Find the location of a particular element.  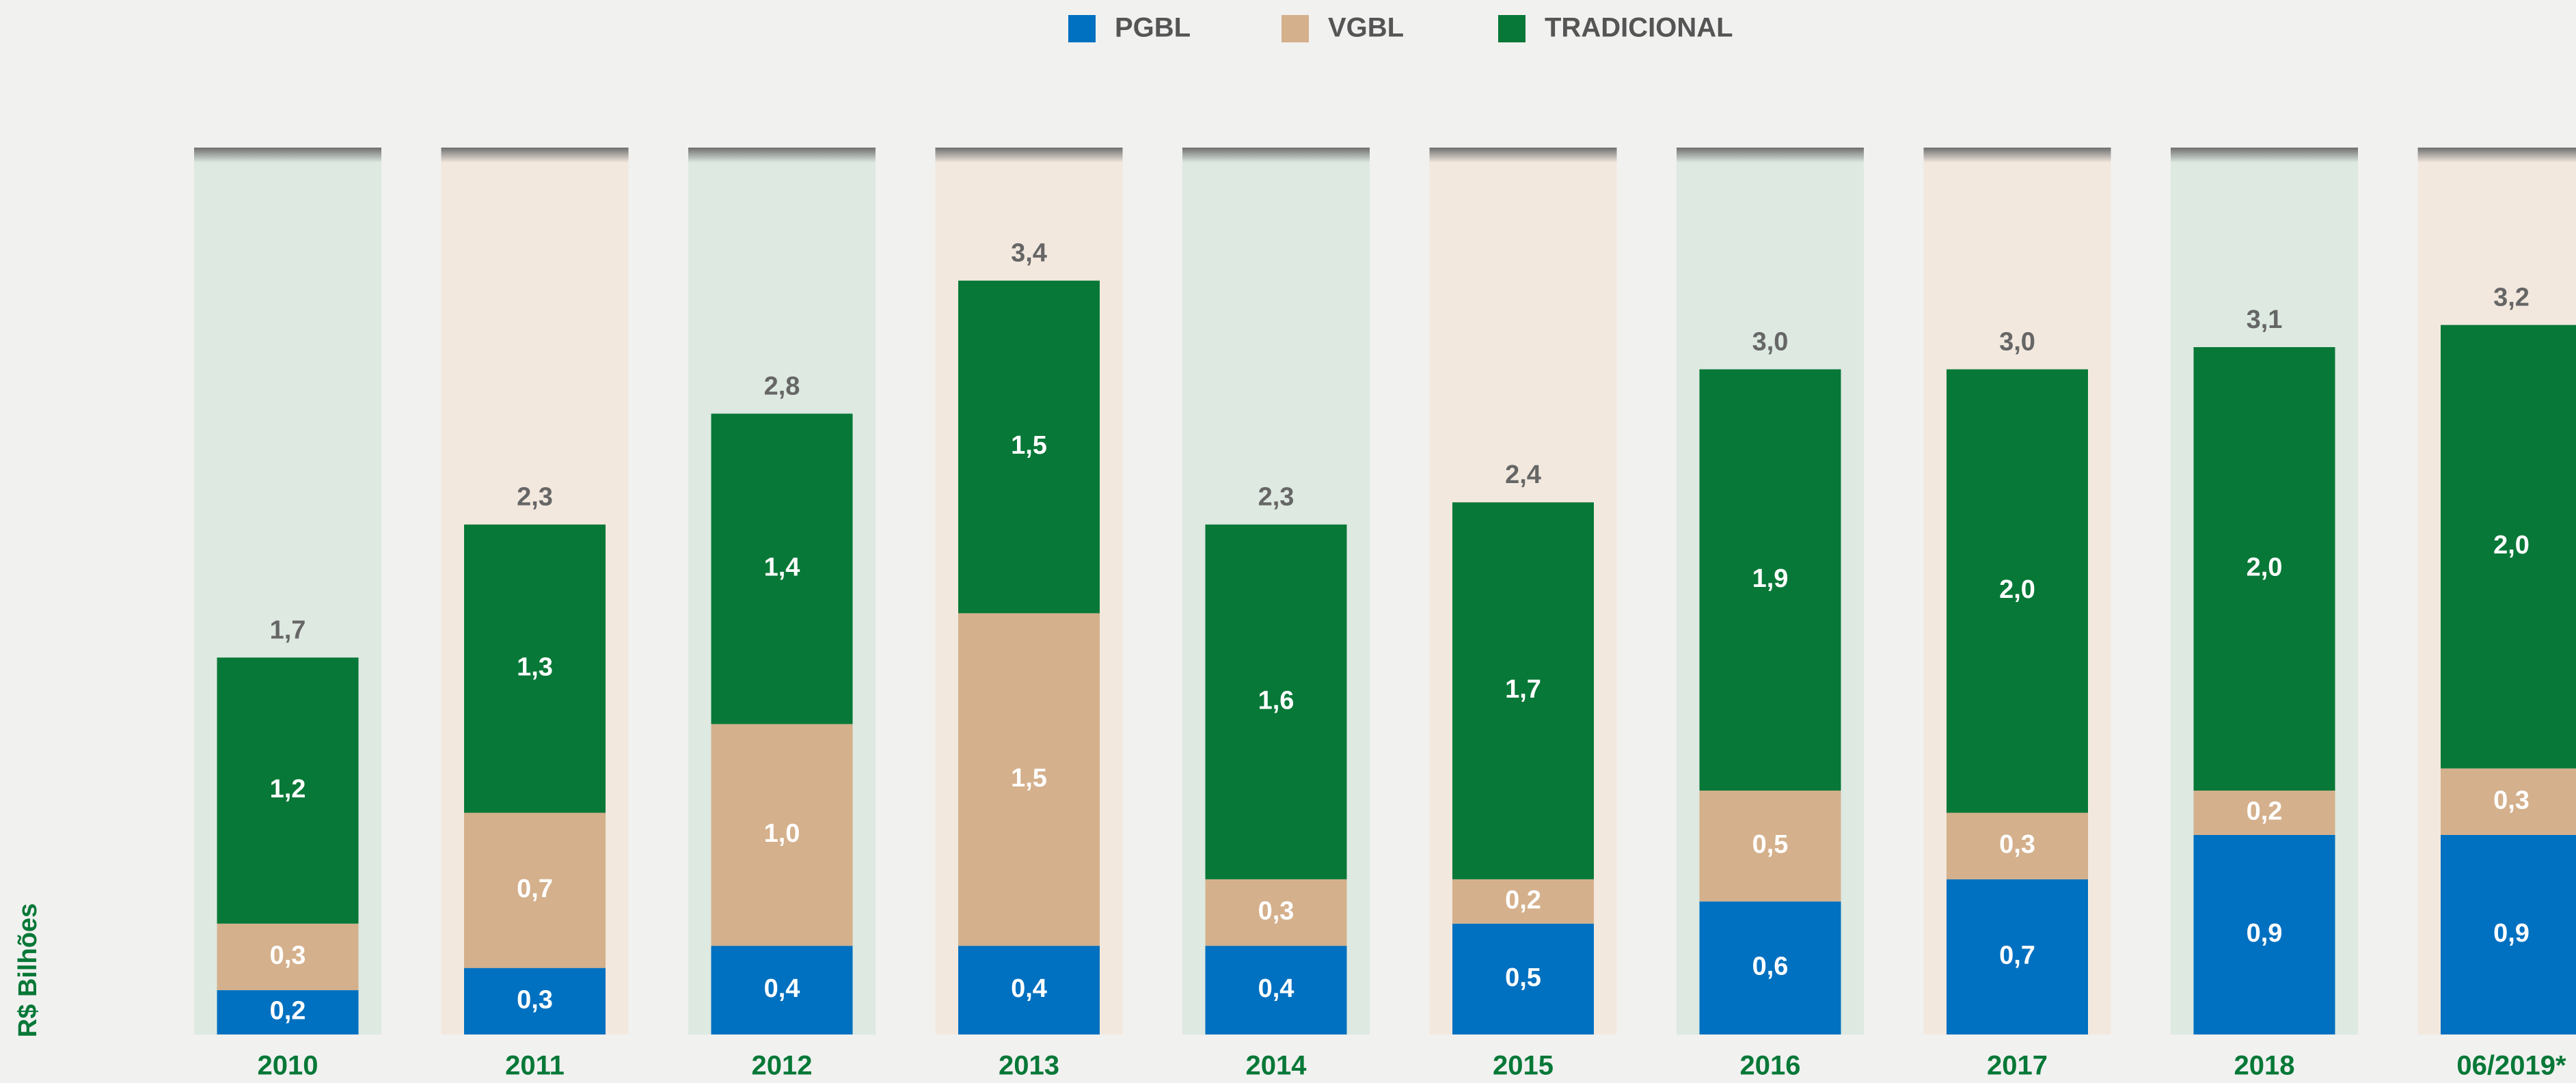

bar-value-label: 1,6 is located at coordinates (1276, 700).